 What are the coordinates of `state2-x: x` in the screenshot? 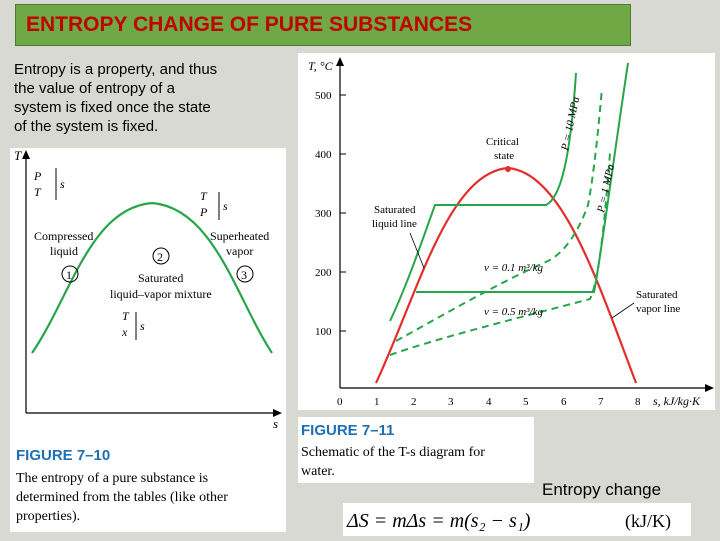 It's located at (124, 332).